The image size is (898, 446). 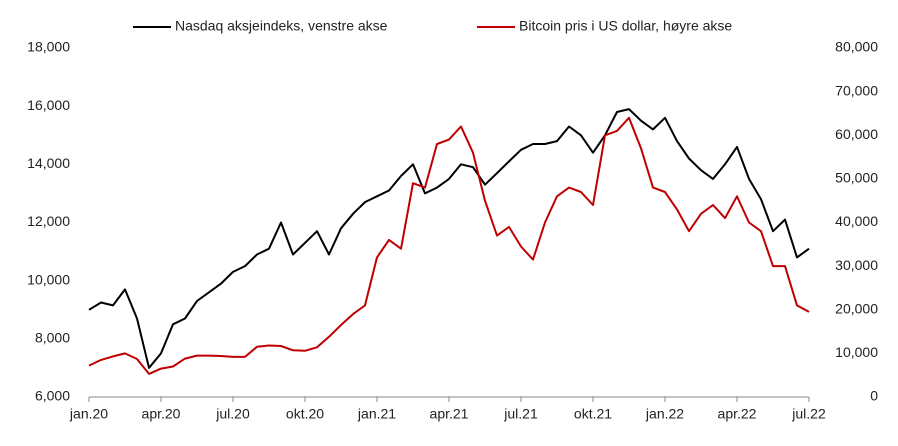 What do you see at coordinates (48, 221) in the screenshot?
I see `y-tick-label: 12,000` at bounding box center [48, 221].